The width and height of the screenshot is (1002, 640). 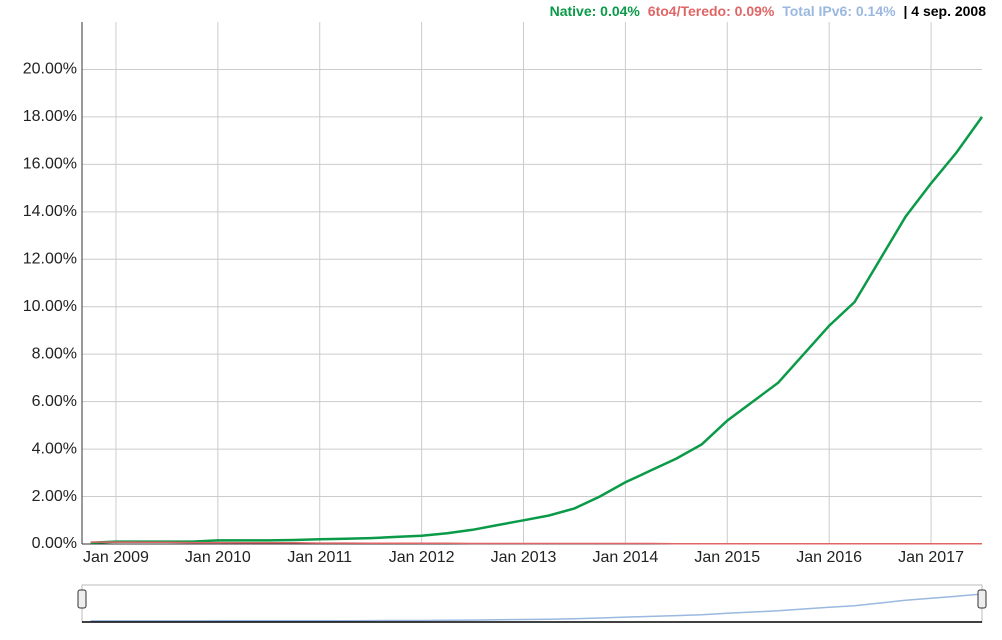 What do you see at coordinates (524, 557) in the screenshot?
I see `x-tick-label: Jan 2013` at bounding box center [524, 557].